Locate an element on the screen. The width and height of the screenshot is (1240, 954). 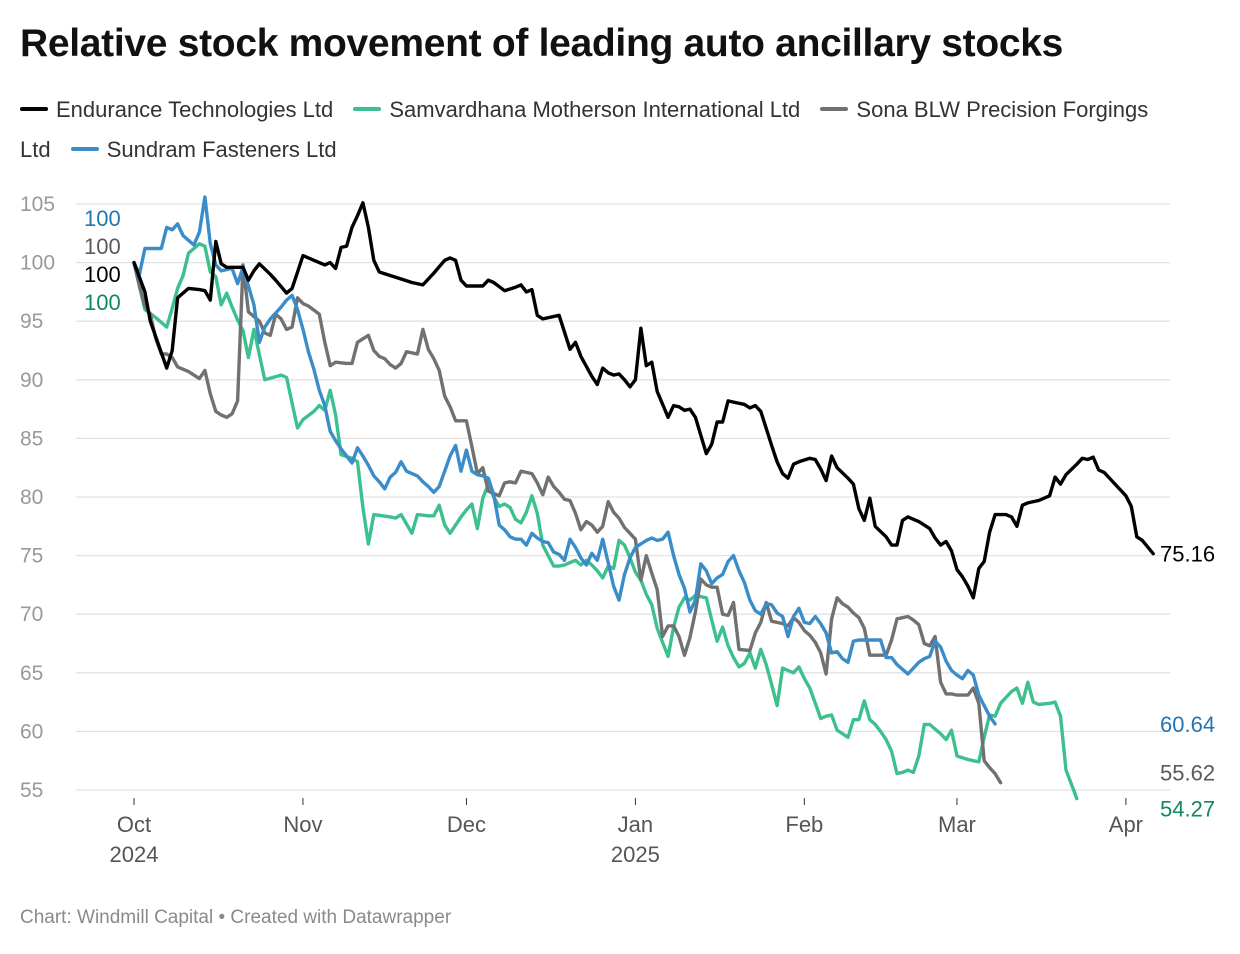
legend-label-sona: Sona BLW Precision Forgings Ltd is located at coordinates (584, 129).